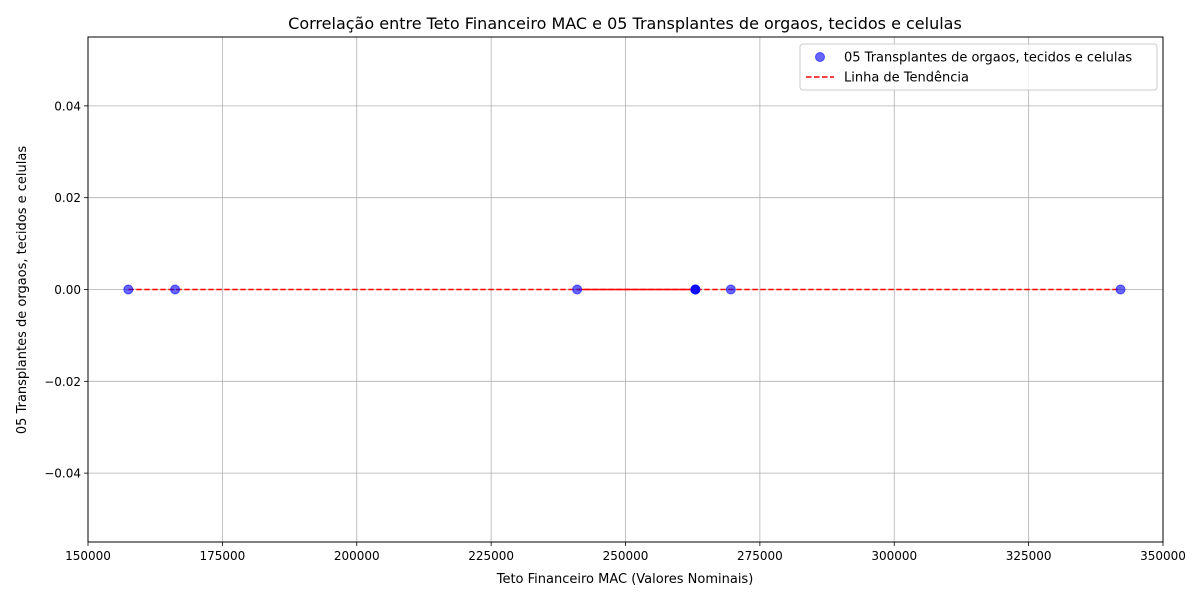 The height and width of the screenshot is (600, 1200). What do you see at coordinates (491, 556) in the screenshot?
I see `x-tick-label: 225000` at bounding box center [491, 556].